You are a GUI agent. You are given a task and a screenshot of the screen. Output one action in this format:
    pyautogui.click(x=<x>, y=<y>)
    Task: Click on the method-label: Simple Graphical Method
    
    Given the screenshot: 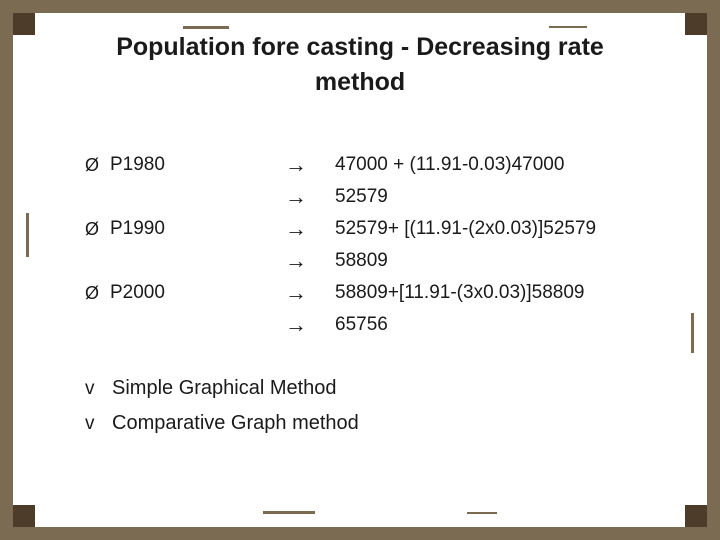 What is the action you would take?
    pyautogui.click(x=224, y=388)
    